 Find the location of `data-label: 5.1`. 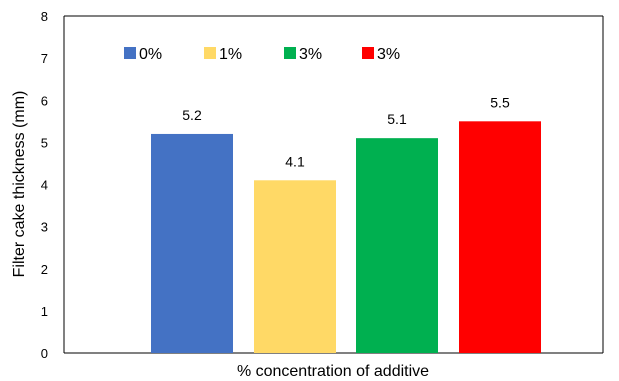

data-label: 5.1 is located at coordinates (397, 119).